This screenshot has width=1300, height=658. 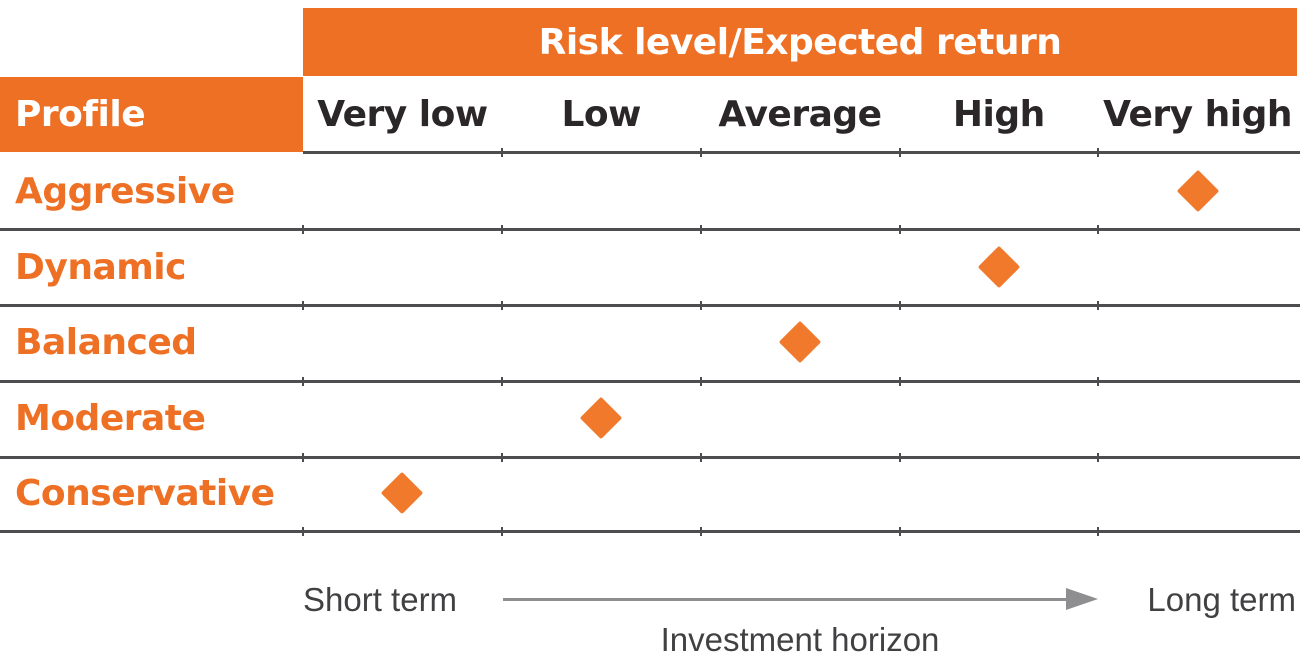 I want to click on risk-marker-diamond-icon-balanced, so click(x=800, y=342).